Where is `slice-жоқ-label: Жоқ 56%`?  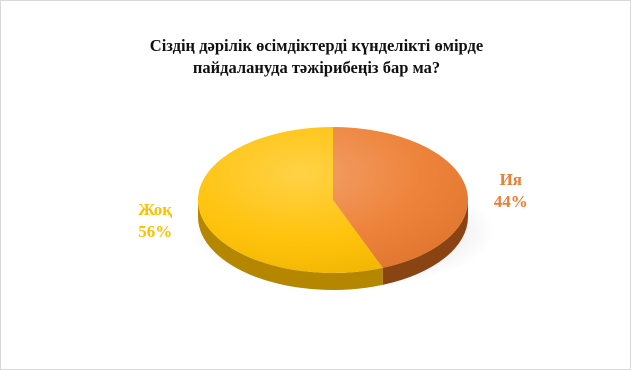
slice-жоқ-label: Жоқ 56% is located at coordinates (155, 220).